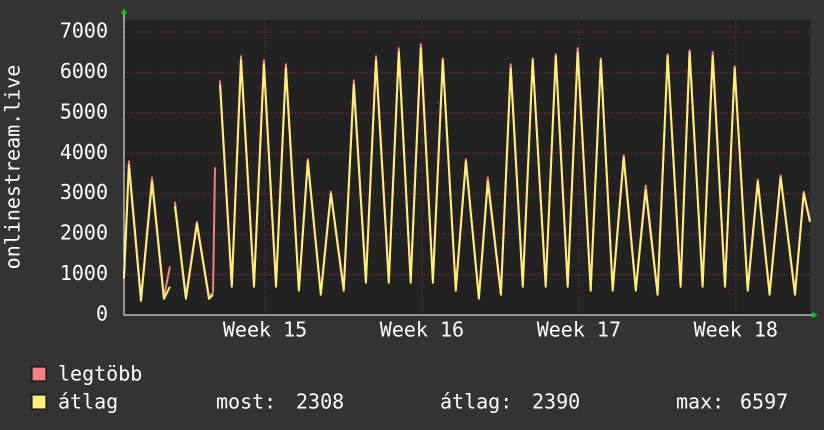  Describe the element at coordinates (84, 273) in the screenshot. I see `y-tick-label: 1000` at that location.